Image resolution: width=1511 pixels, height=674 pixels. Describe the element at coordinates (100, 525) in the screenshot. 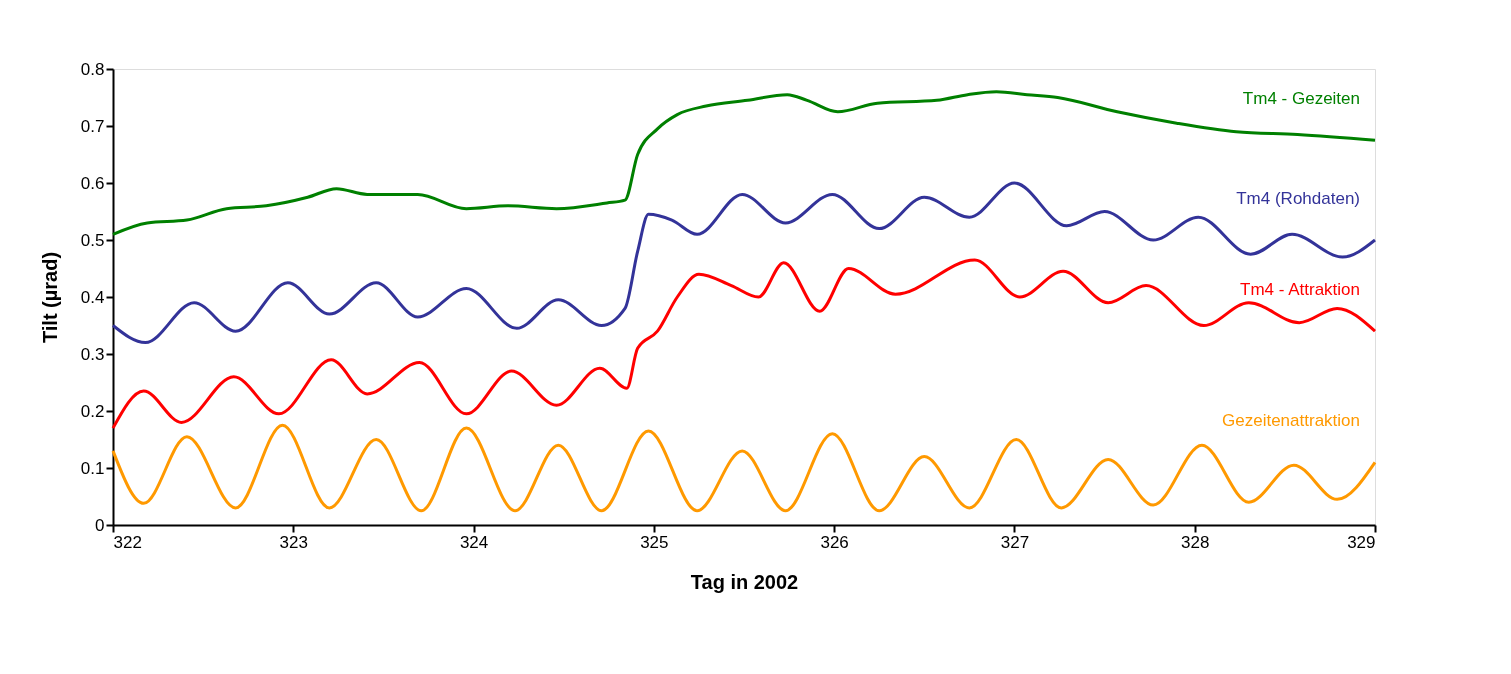

I see `y-tick-label: 0` at that location.